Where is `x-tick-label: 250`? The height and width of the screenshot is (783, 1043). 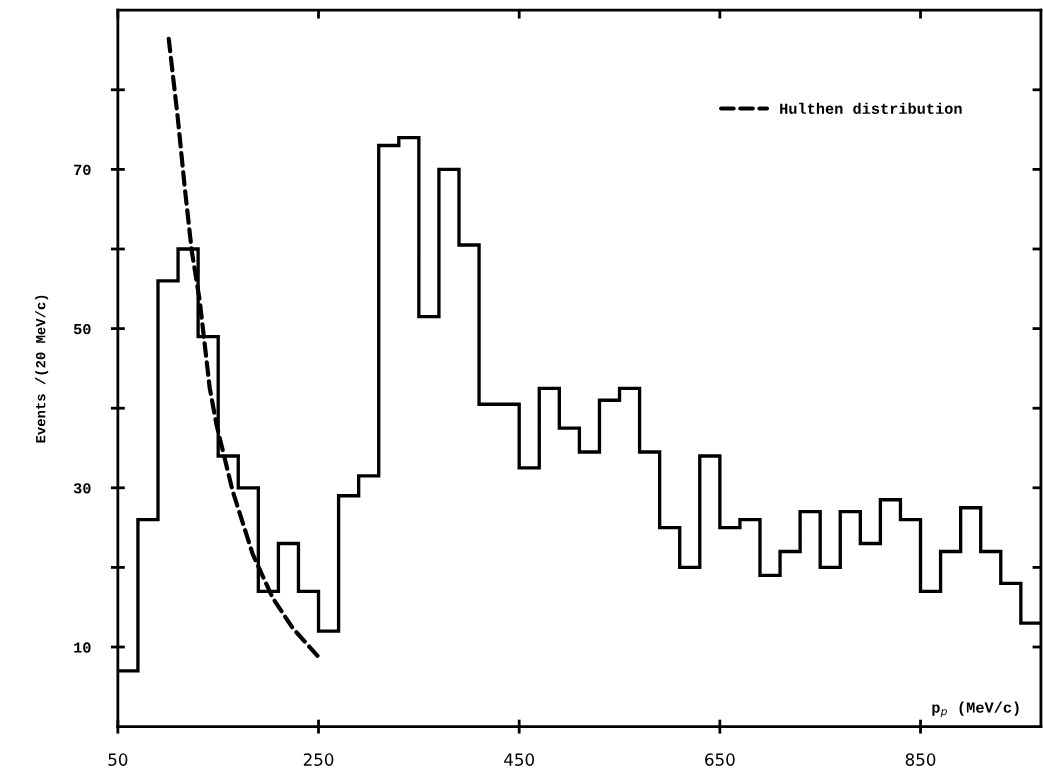
x-tick-label: 250 is located at coordinates (318, 759).